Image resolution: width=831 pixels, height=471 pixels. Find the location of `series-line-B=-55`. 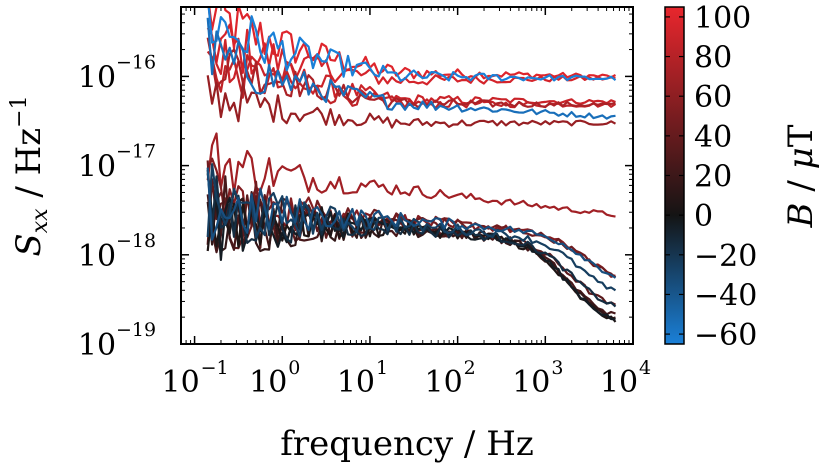

series-line-B=-55 is located at coordinates (411, 68).